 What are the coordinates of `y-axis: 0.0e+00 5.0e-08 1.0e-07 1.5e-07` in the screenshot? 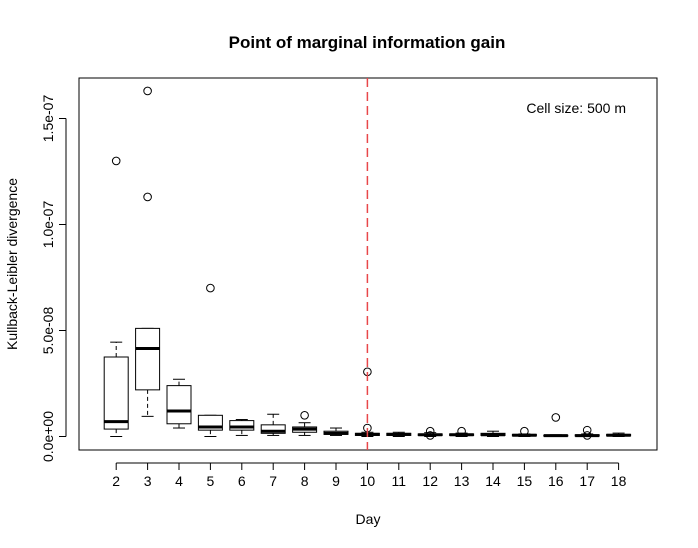 It's located at (53, 278).